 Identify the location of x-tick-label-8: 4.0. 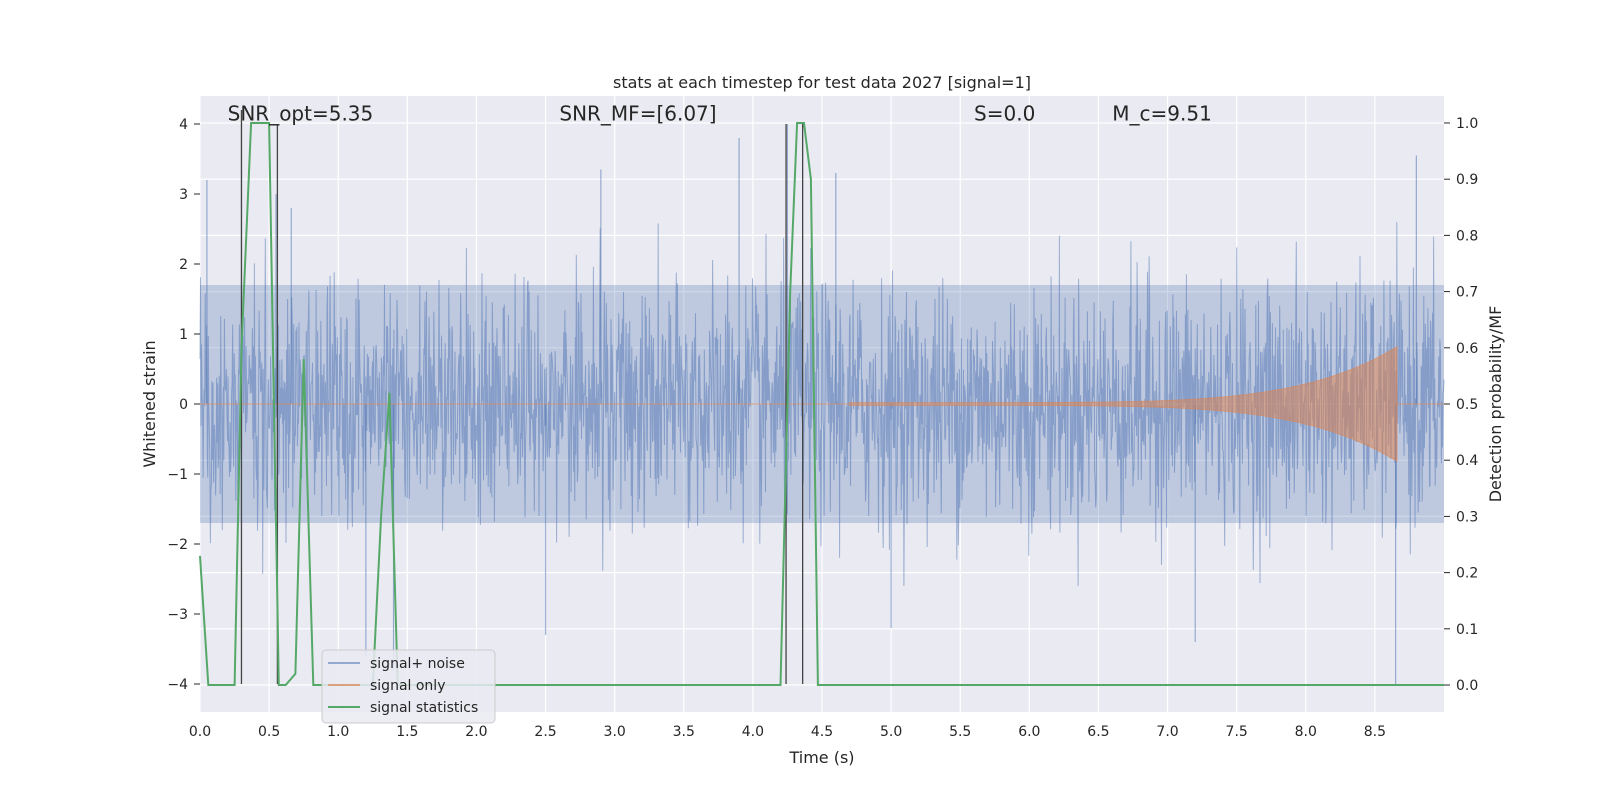
(753, 732).